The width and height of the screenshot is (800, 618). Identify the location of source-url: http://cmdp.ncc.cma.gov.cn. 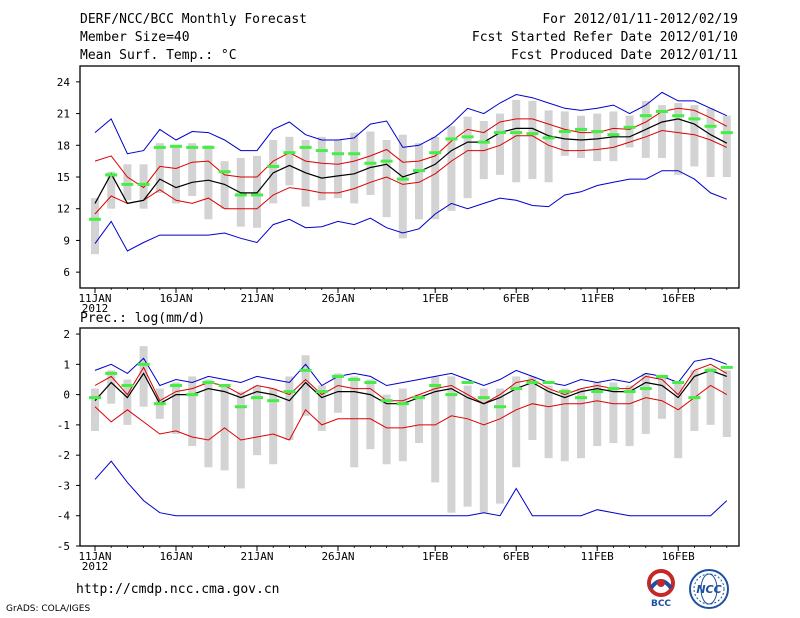
(178, 589).